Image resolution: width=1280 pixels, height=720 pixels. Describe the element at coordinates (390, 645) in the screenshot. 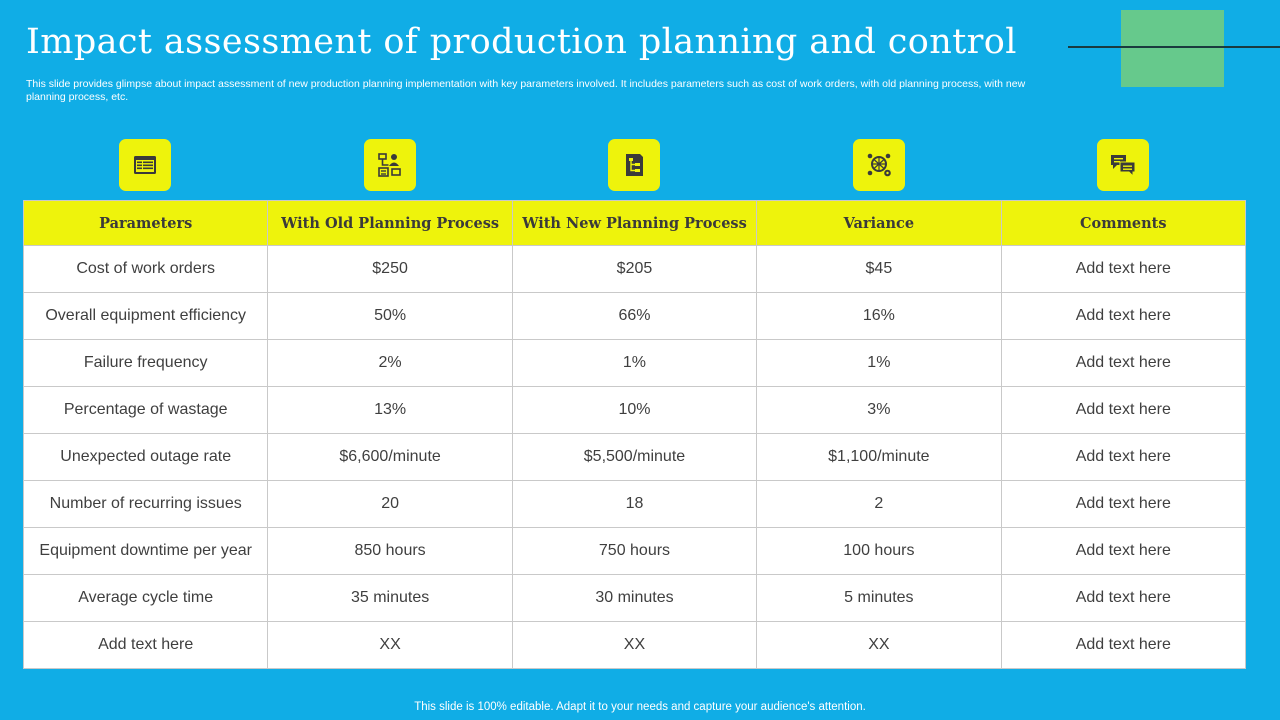

I see `cell-old-value: XX` at that location.